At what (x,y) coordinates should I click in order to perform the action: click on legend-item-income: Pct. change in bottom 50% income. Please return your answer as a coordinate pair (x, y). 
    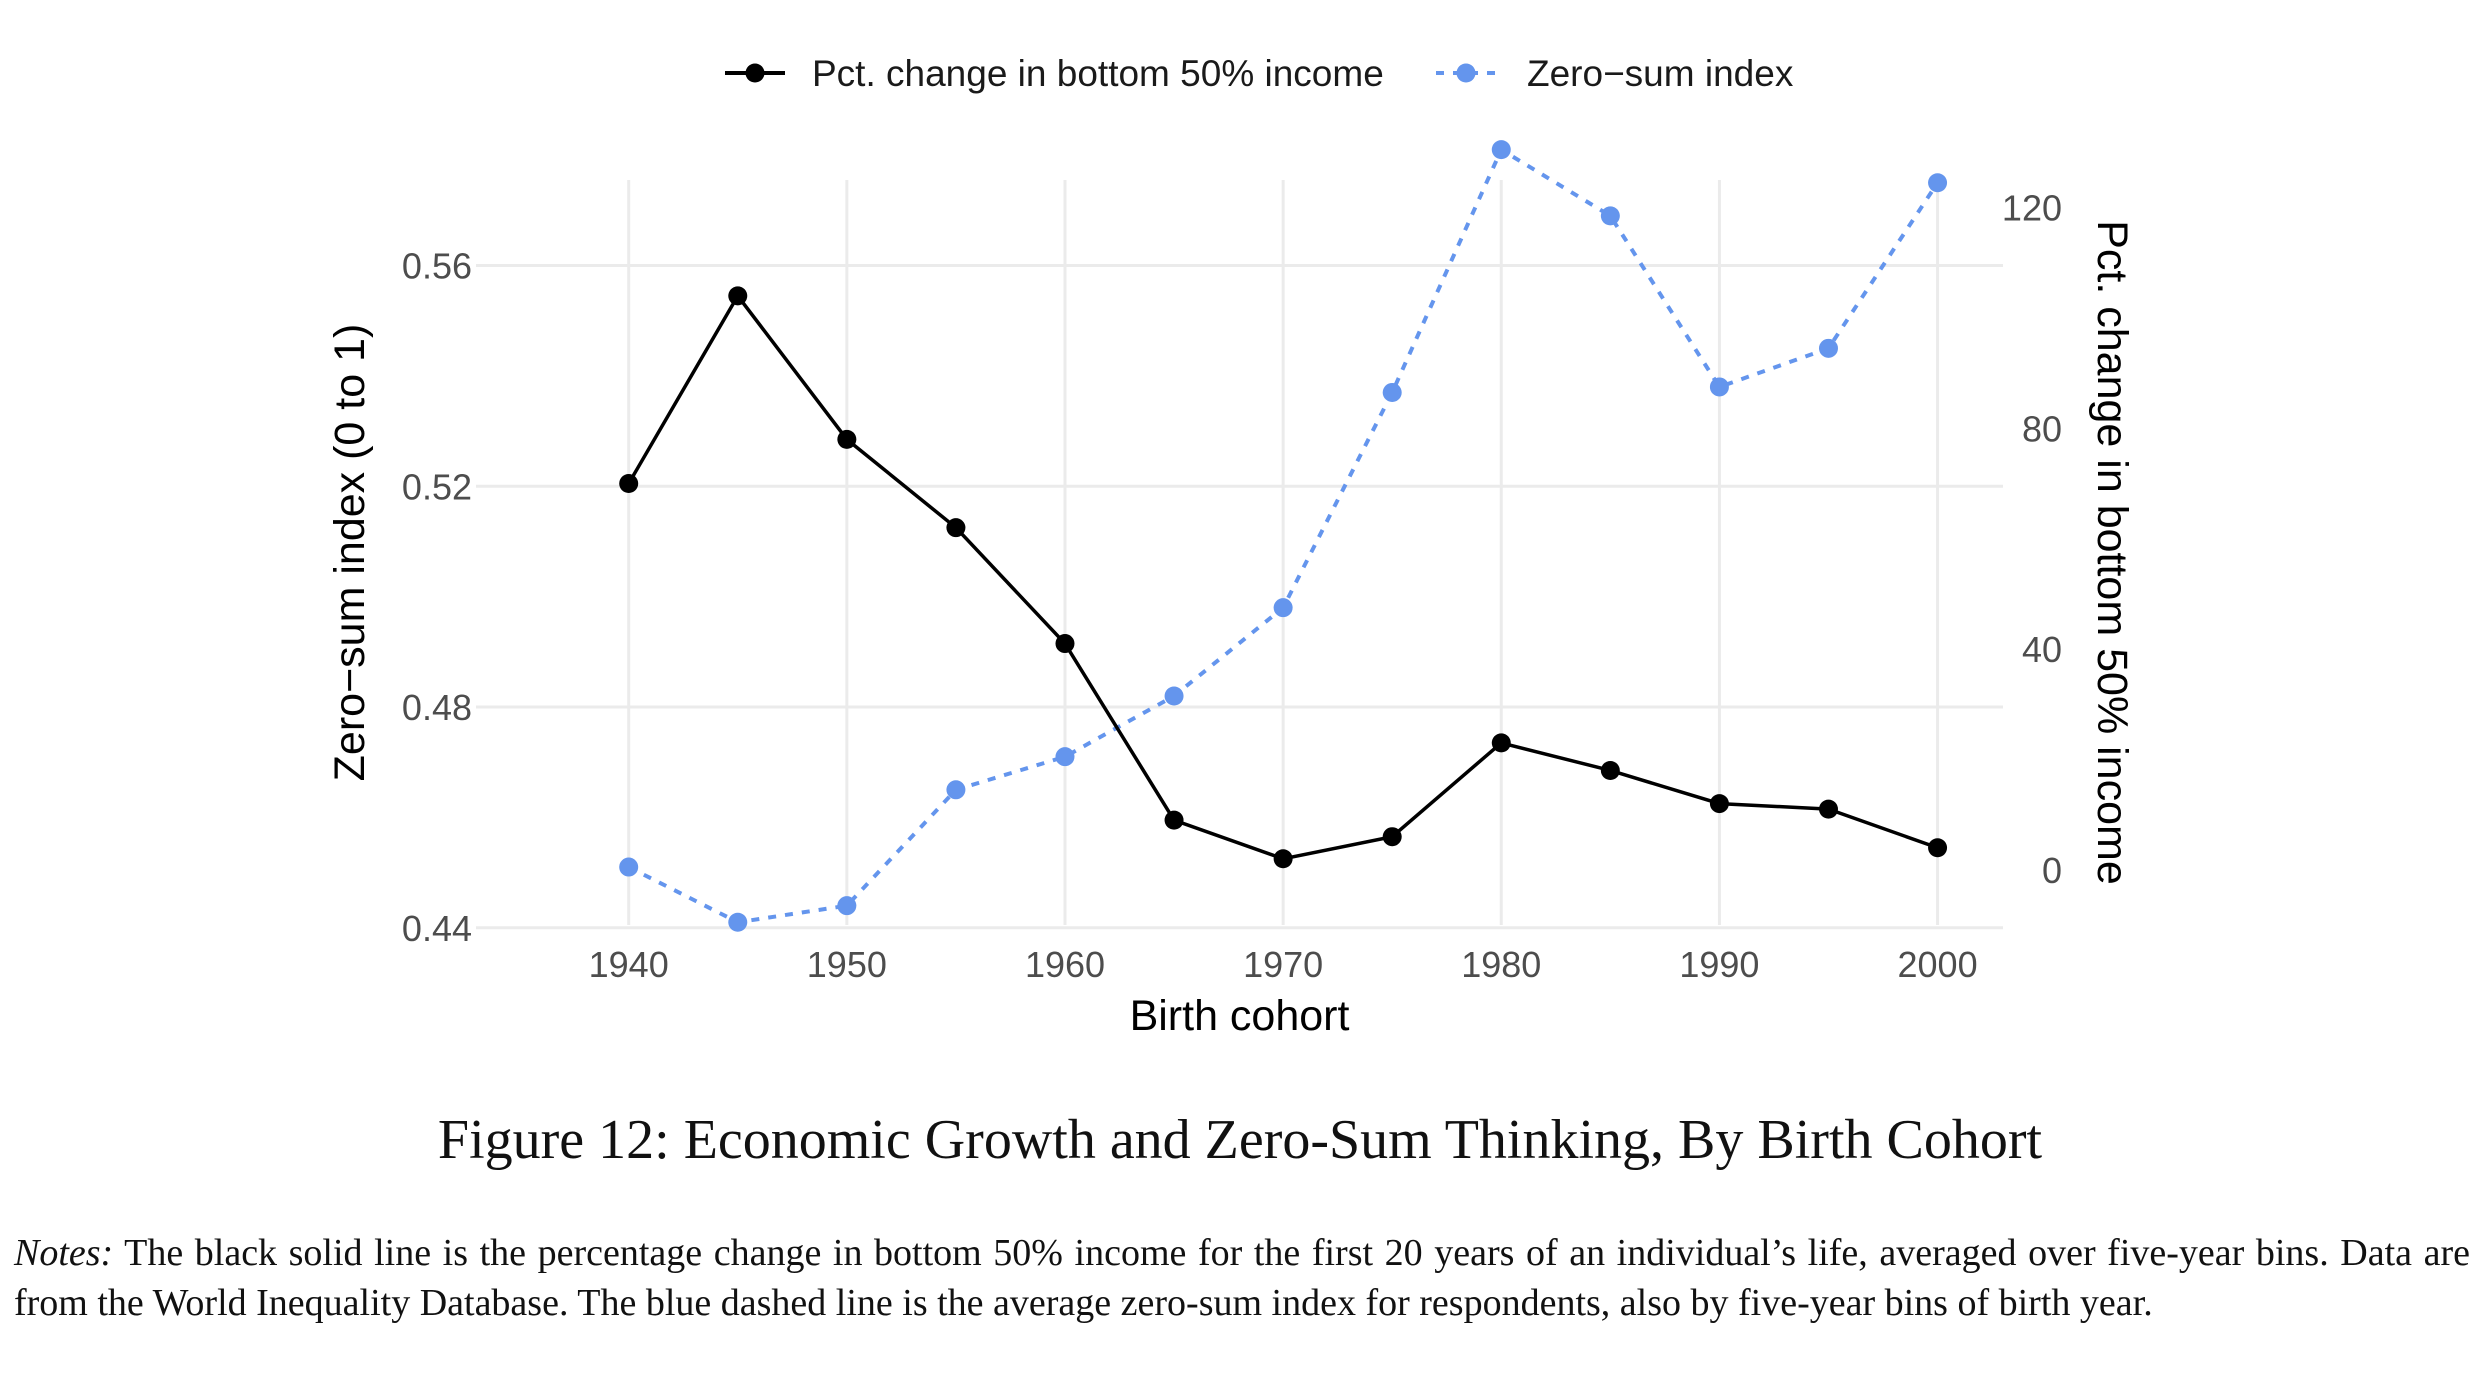
    Looking at the image, I should click on (1054, 73).